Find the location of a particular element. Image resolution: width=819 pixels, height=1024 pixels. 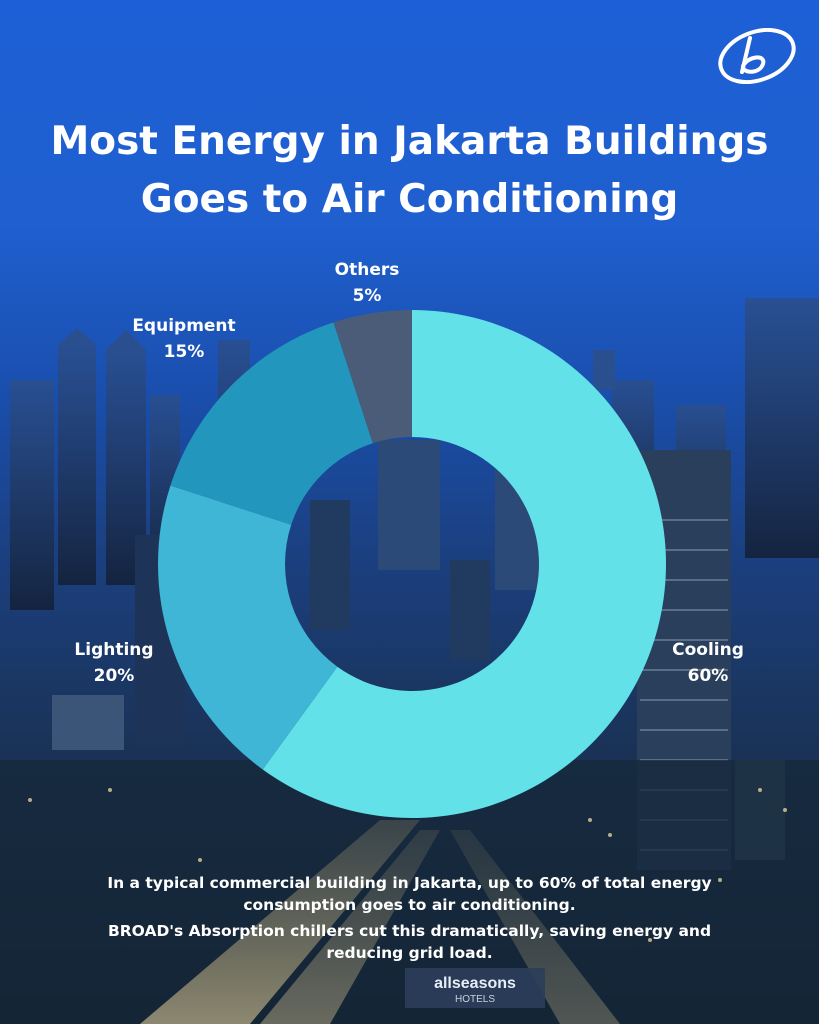

donut-slice-lighting is located at coordinates (247, 627).